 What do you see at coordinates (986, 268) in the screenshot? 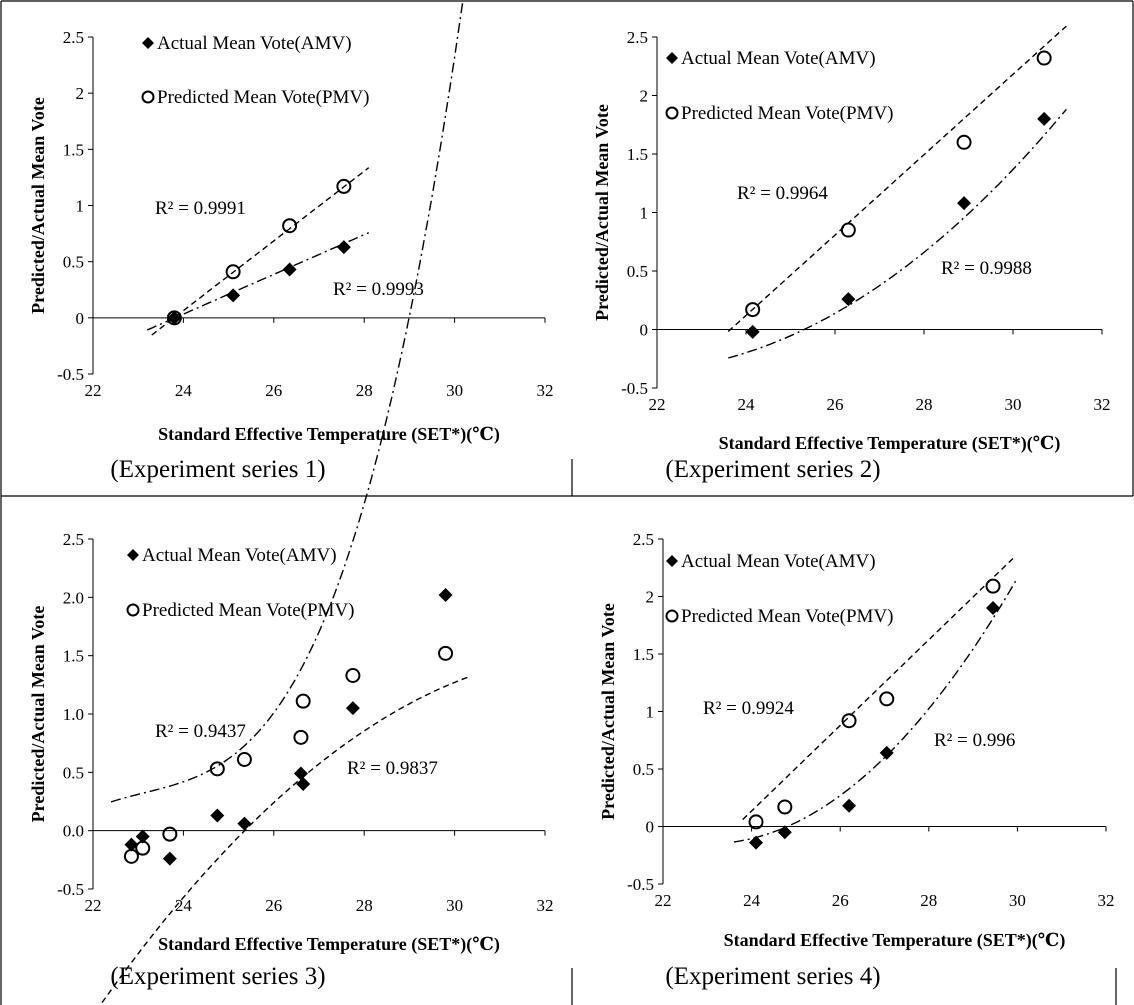
I see `amv-r2-label: R² = 0.9988` at bounding box center [986, 268].